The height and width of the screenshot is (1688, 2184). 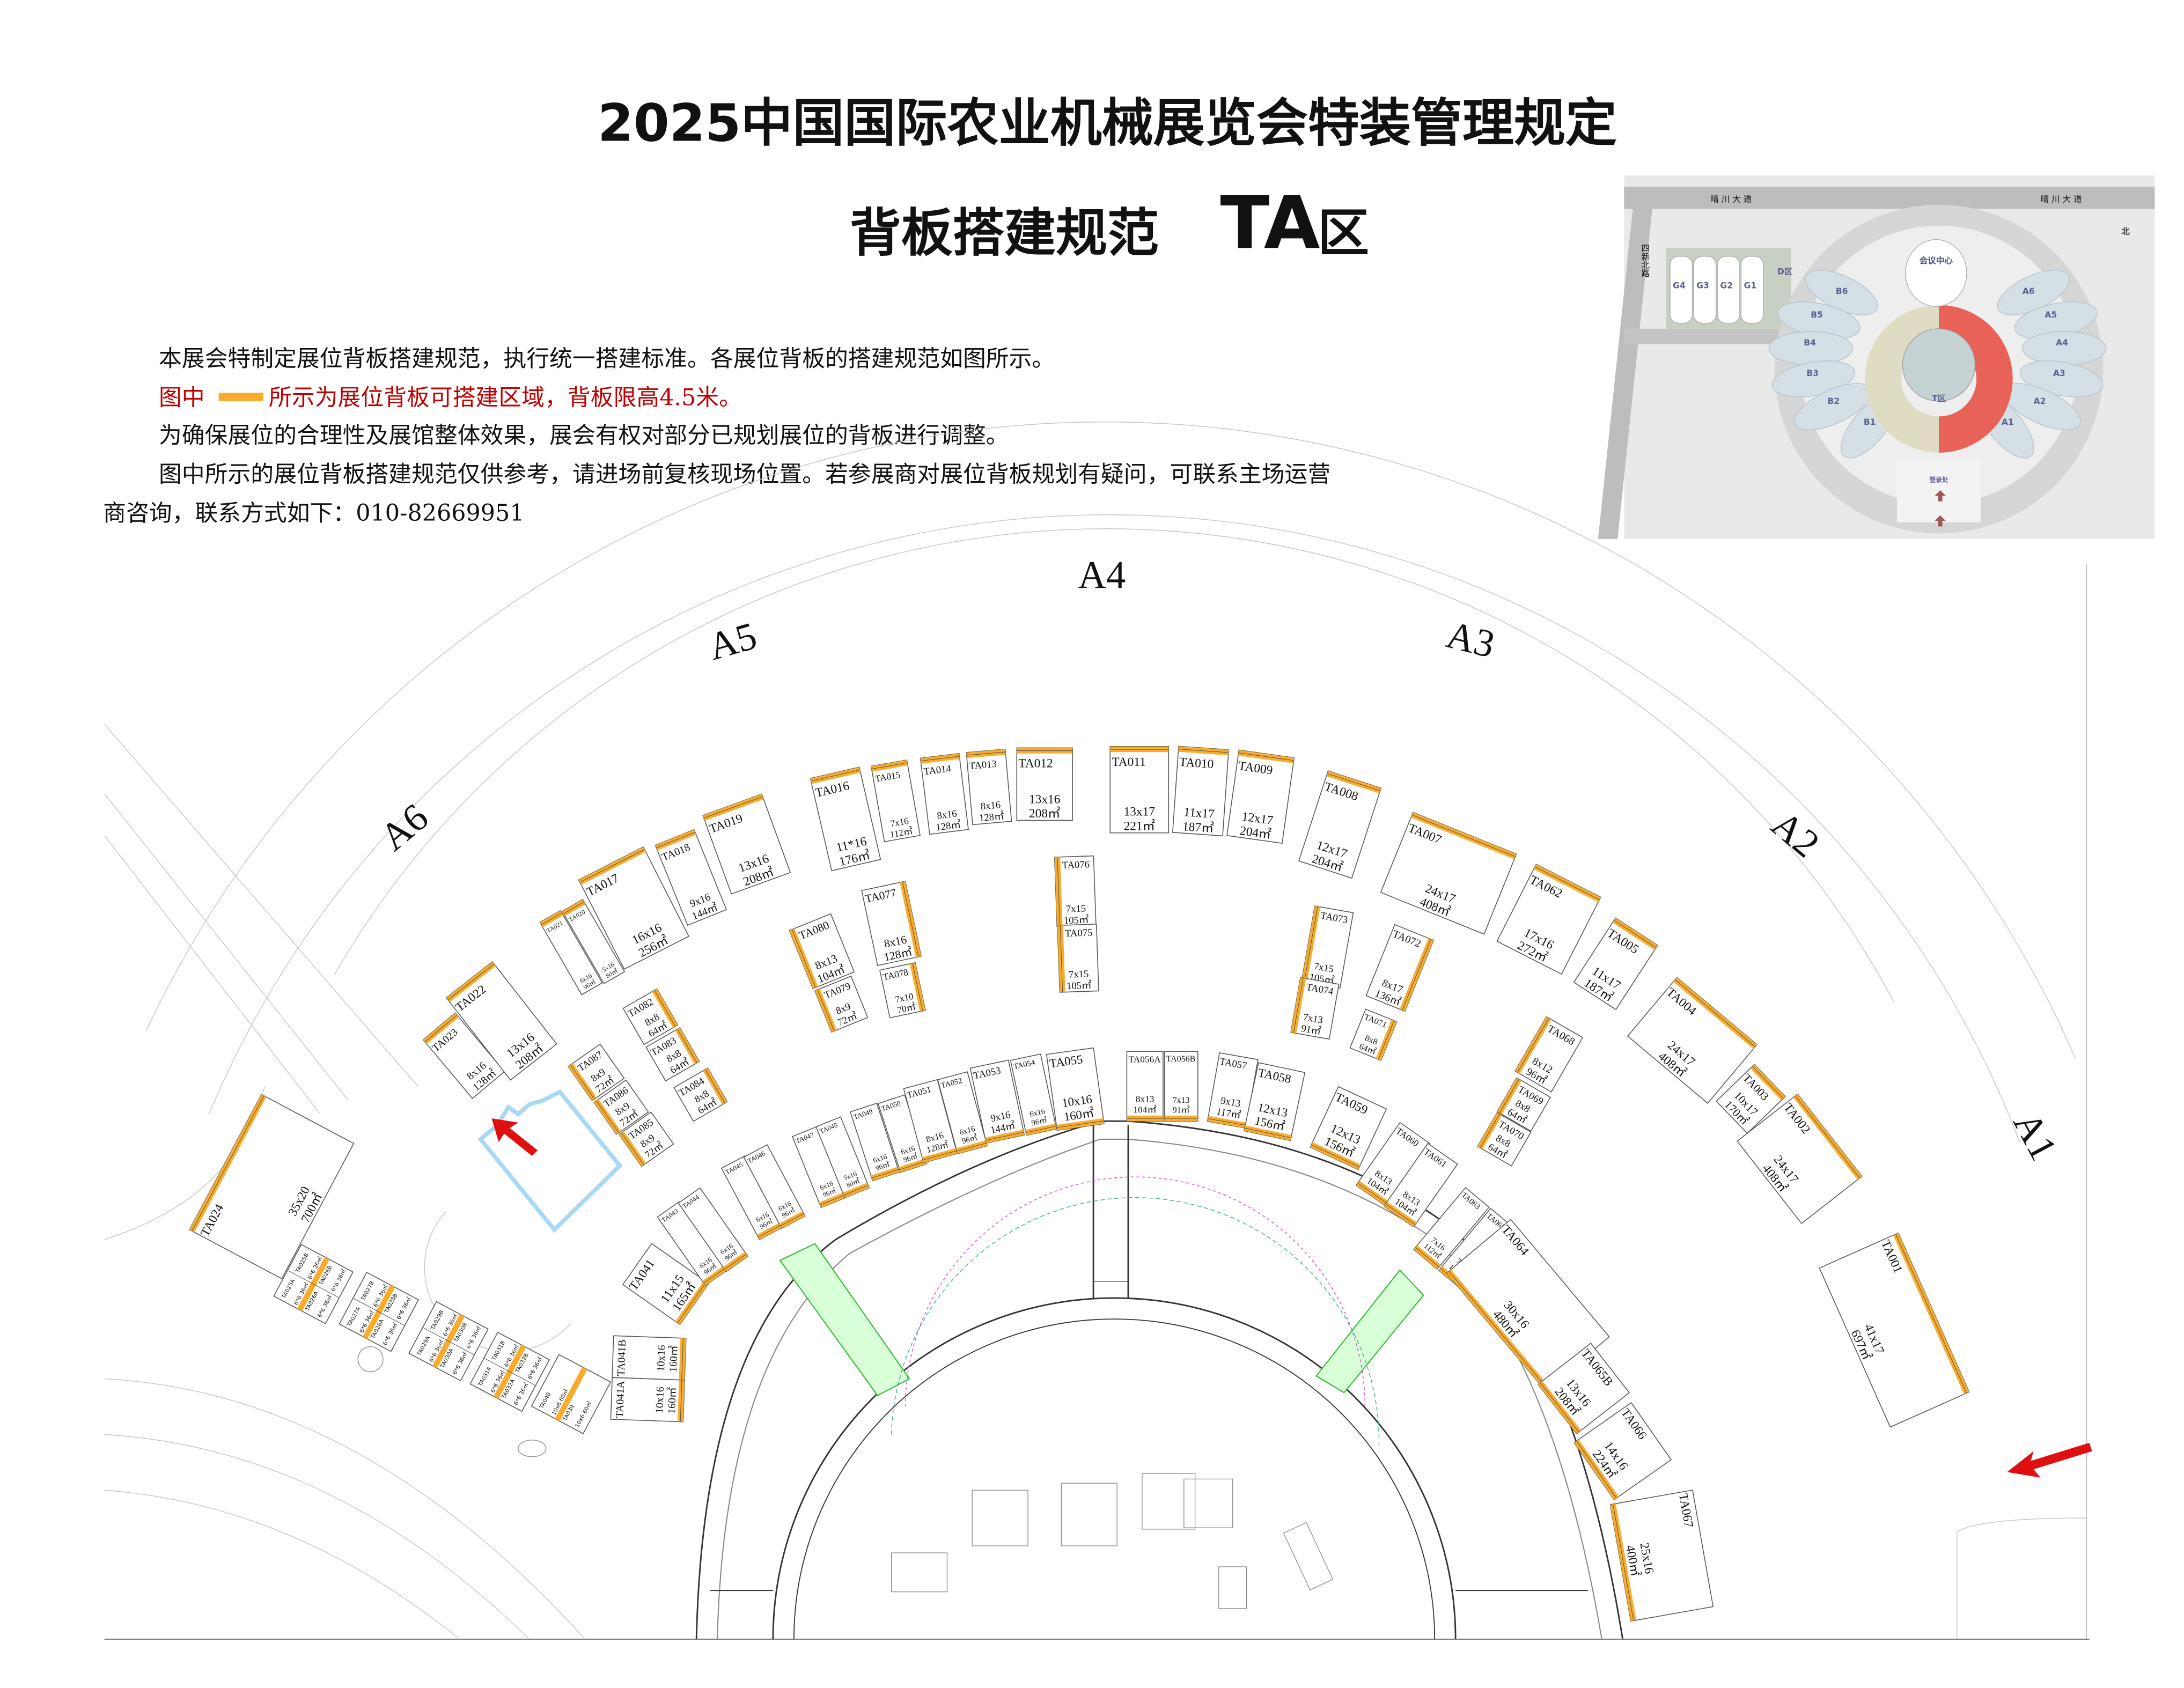 What do you see at coordinates (1076, 909) in the screenshot?
I see `booth-dimensions: 7x15` at bounding box center [1076, 909].